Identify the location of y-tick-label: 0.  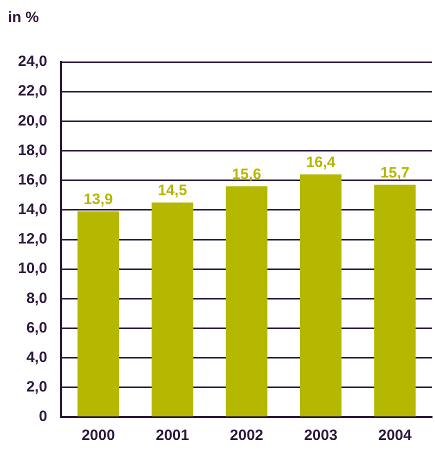
(43, 417).